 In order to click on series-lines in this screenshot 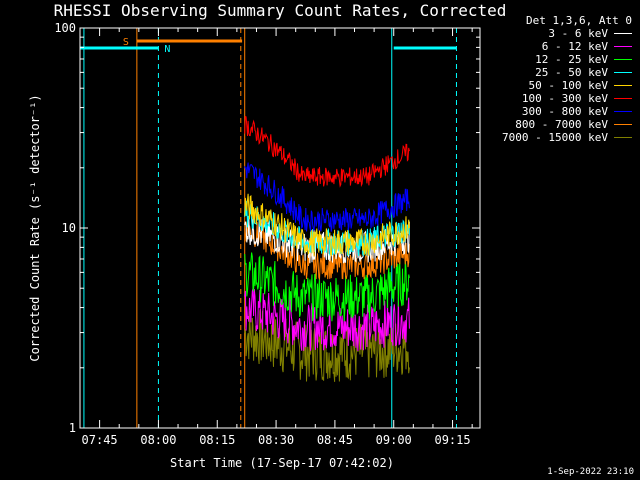, I will do `click(327, 248)`.